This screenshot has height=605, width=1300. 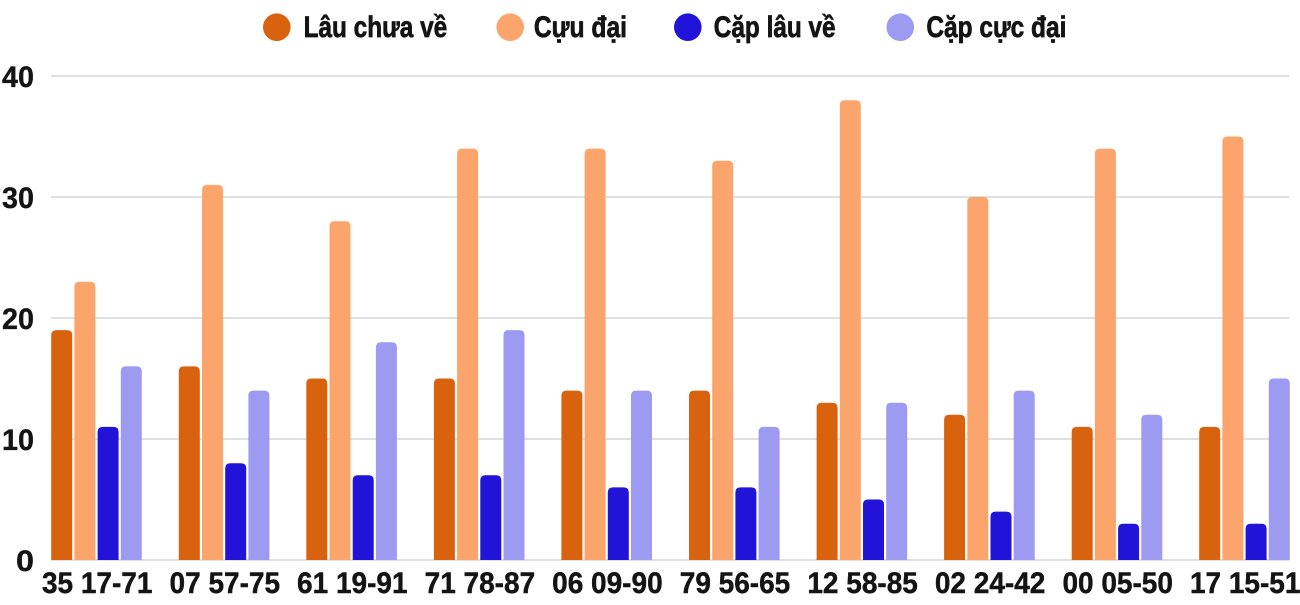 I want to click on svg-text: 10, so click(x=18, y=440).